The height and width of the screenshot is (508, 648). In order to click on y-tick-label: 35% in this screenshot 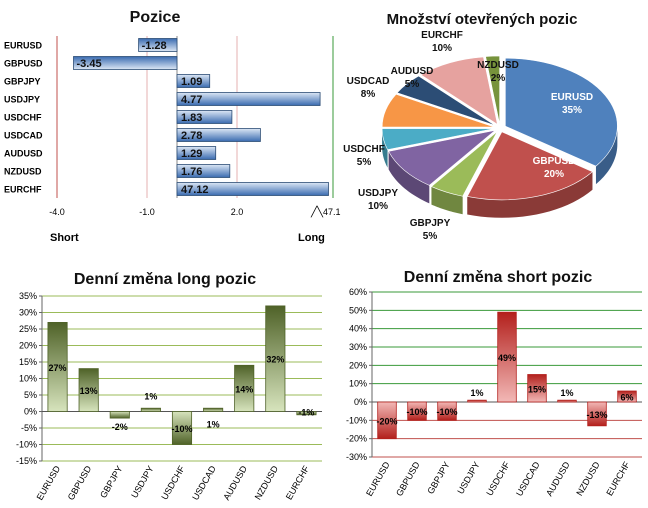, I will do `click(28, 296)`.